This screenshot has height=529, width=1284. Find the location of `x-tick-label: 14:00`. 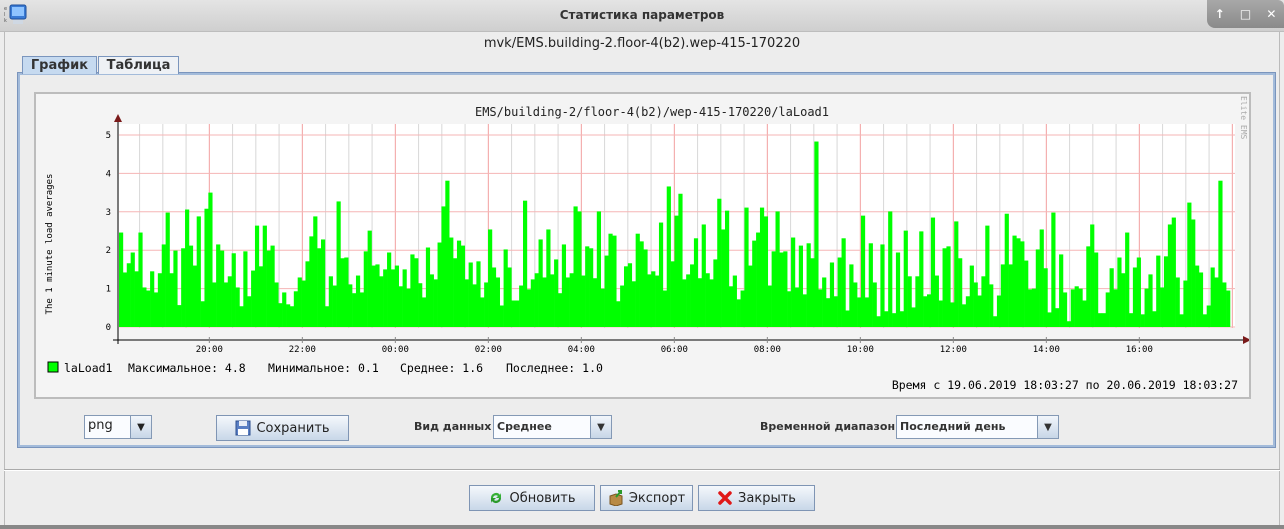

x-tick-label: 14:00 is located at coordinates (1046, 350).